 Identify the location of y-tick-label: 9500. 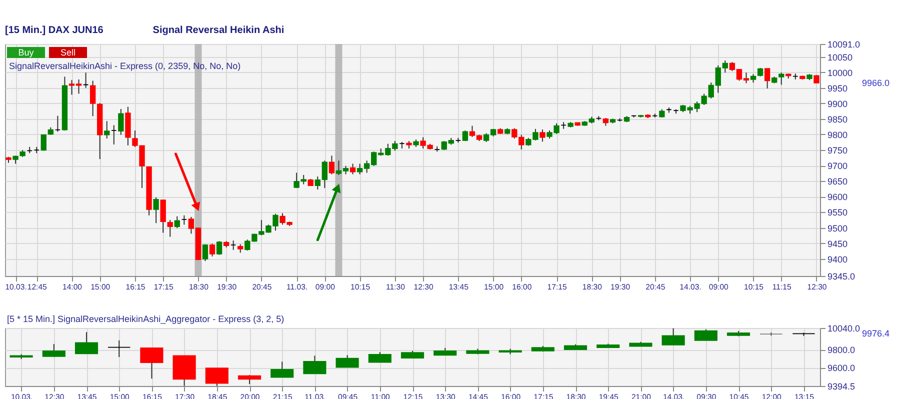
(838, 228).